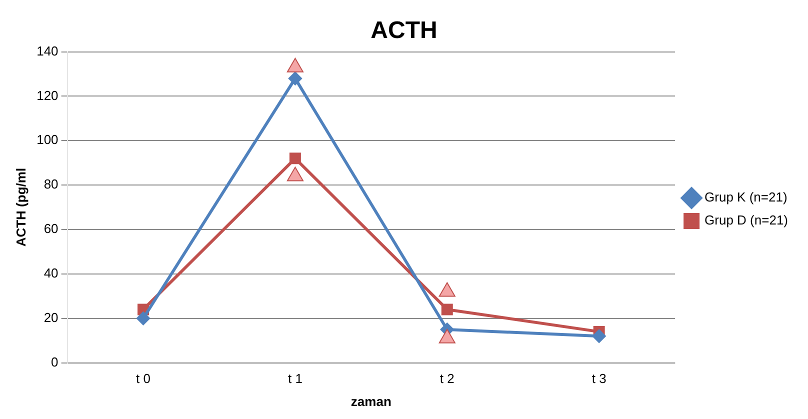 Image resolution: width=808 pixels, height=419 pixels. Describe the element at coordinates (47, 95) in the screenshot. I see `y-tick-label: 120` at that location.